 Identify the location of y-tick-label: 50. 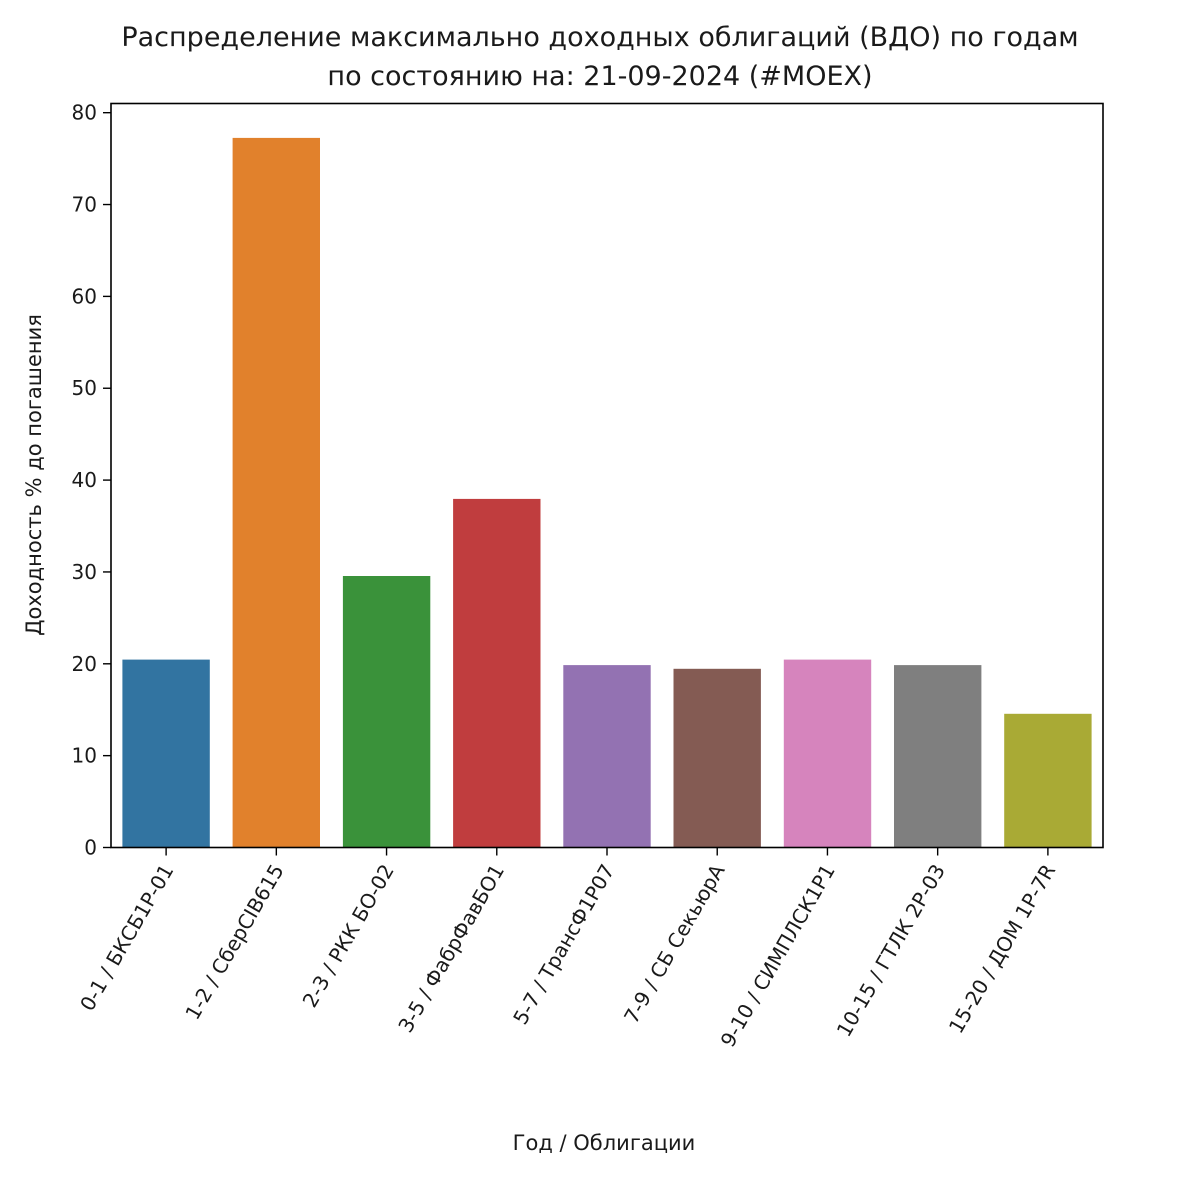
(84, 388).